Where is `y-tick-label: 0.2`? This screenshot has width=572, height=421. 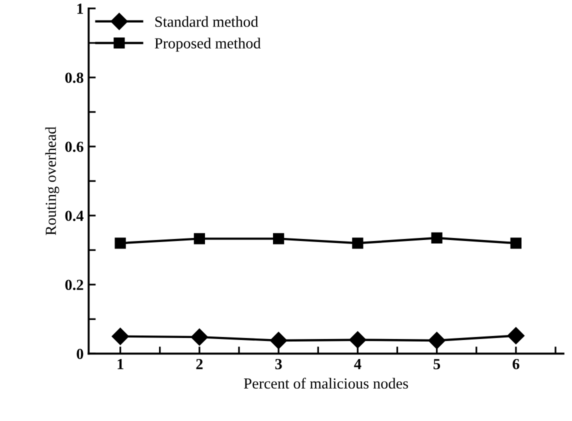
y-tick-label: 0.2 is located at coordinates (74, 285).